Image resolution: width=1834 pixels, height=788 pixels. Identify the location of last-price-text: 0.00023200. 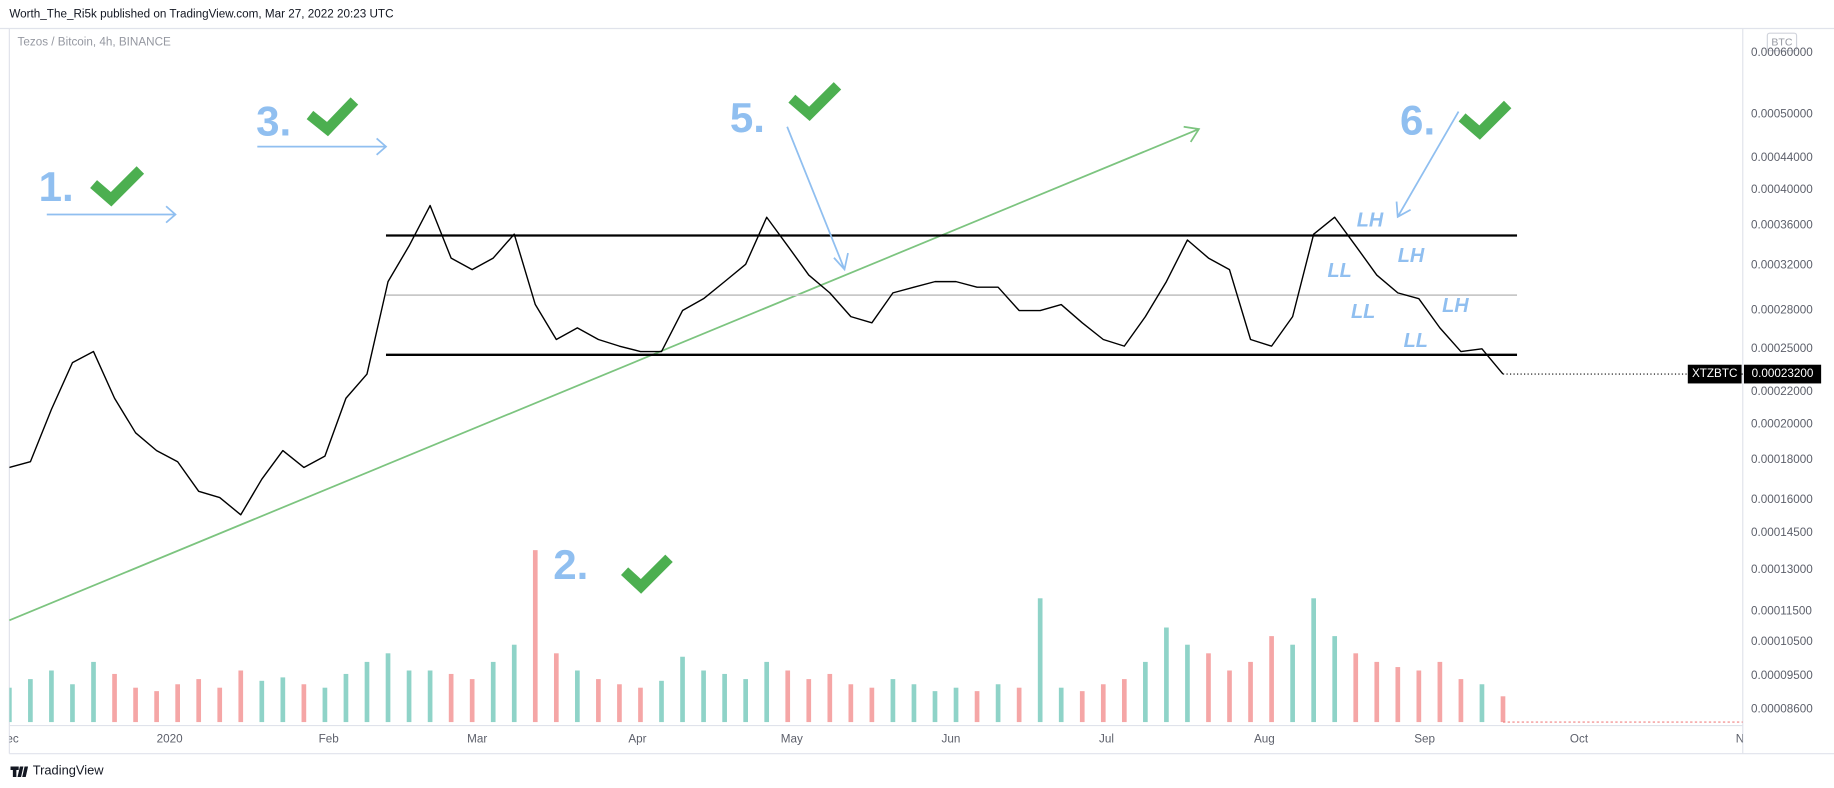
(1783, 373).